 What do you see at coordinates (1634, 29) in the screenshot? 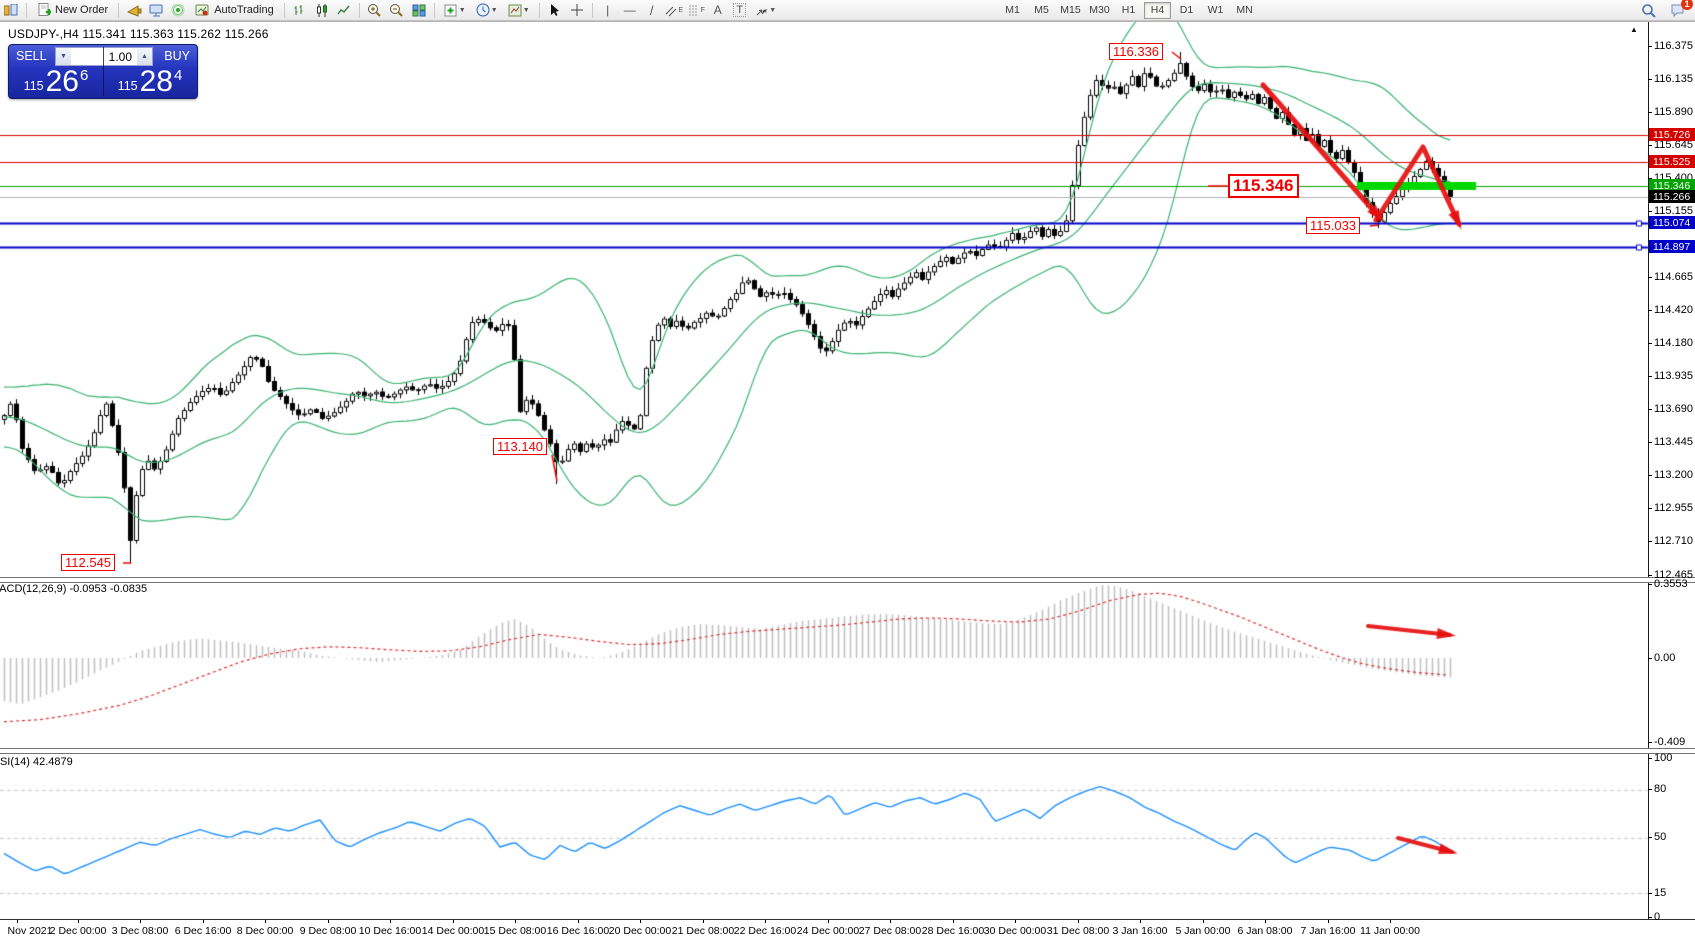
I see `scroll-to-end-marker: ▲` at bounding box center [1634, 29].